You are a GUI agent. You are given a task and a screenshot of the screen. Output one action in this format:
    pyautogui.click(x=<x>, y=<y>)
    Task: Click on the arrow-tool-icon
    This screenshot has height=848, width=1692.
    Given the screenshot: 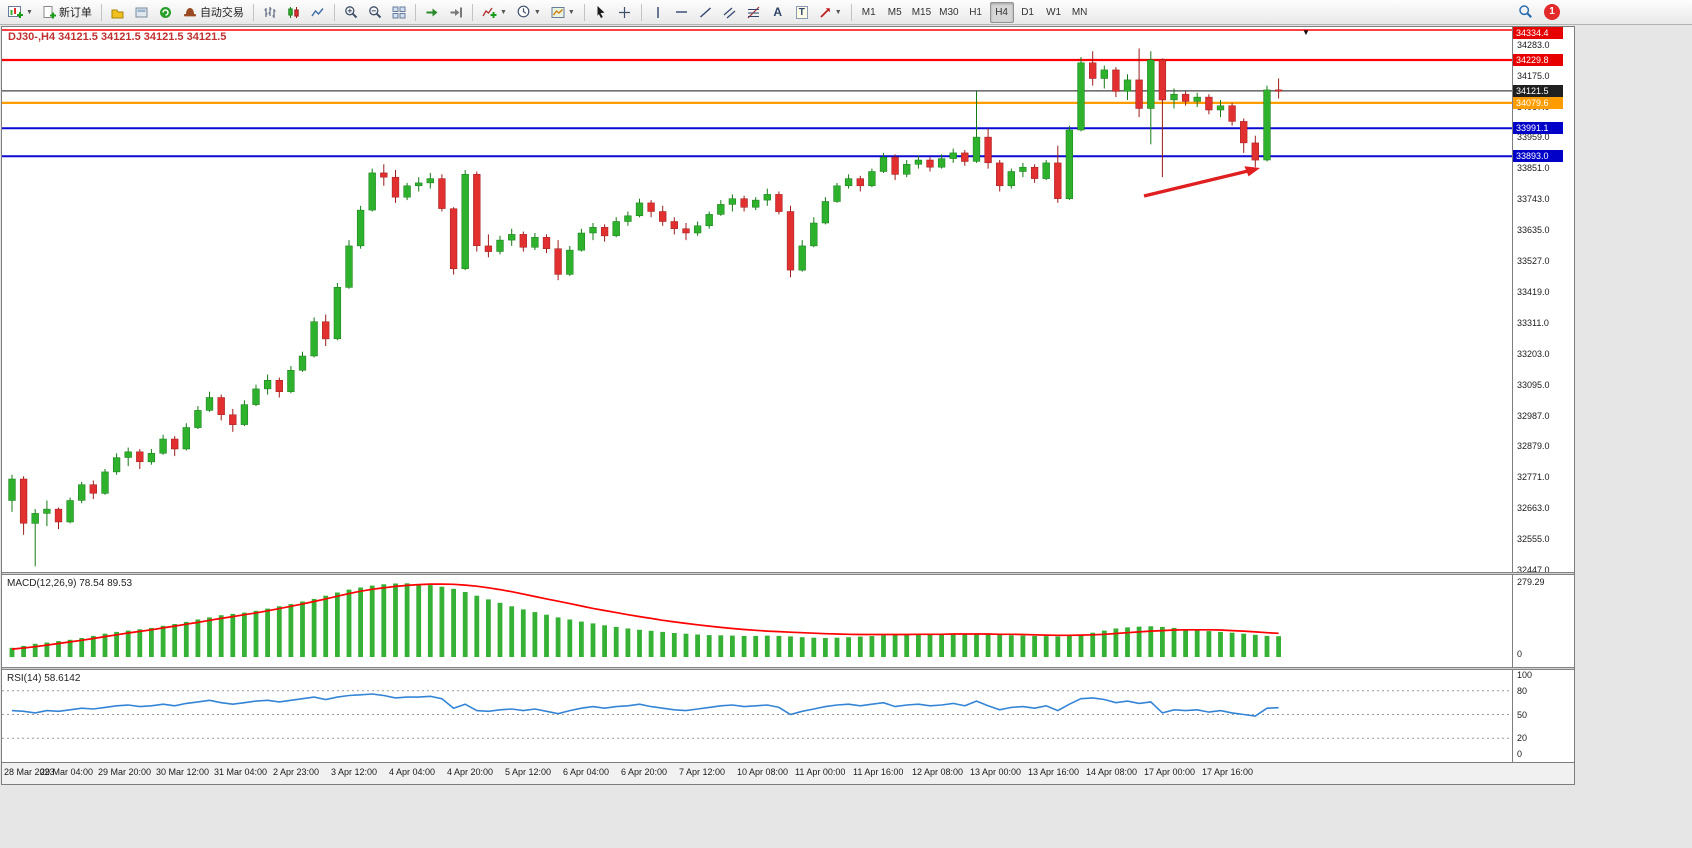 What is the action you would take?
    pyautogui.click(x=825, y=12)
    